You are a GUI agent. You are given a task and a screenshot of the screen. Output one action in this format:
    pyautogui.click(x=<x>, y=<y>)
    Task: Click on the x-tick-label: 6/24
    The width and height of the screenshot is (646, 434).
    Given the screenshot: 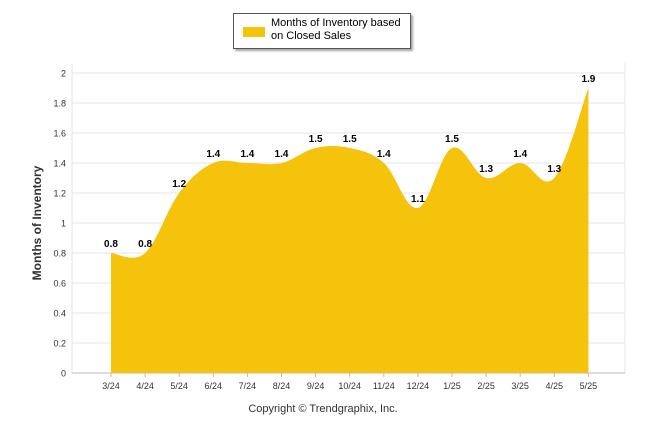 What is the action you would take?
    pyautogui.click(x=214, y=386)
    